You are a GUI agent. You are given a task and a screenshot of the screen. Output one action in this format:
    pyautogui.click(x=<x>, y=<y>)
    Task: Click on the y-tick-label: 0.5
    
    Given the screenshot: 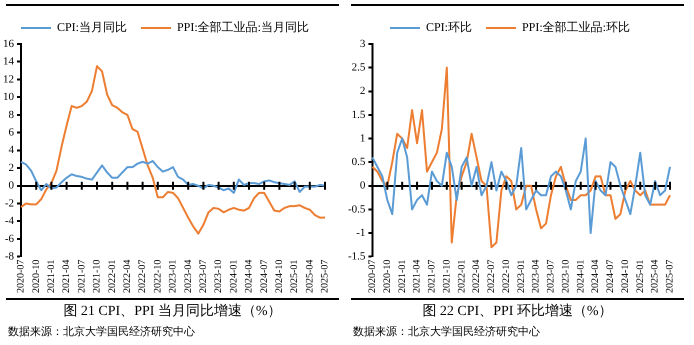 What is the action you would take?
    pyautogui.click(x=359, y=162)
    